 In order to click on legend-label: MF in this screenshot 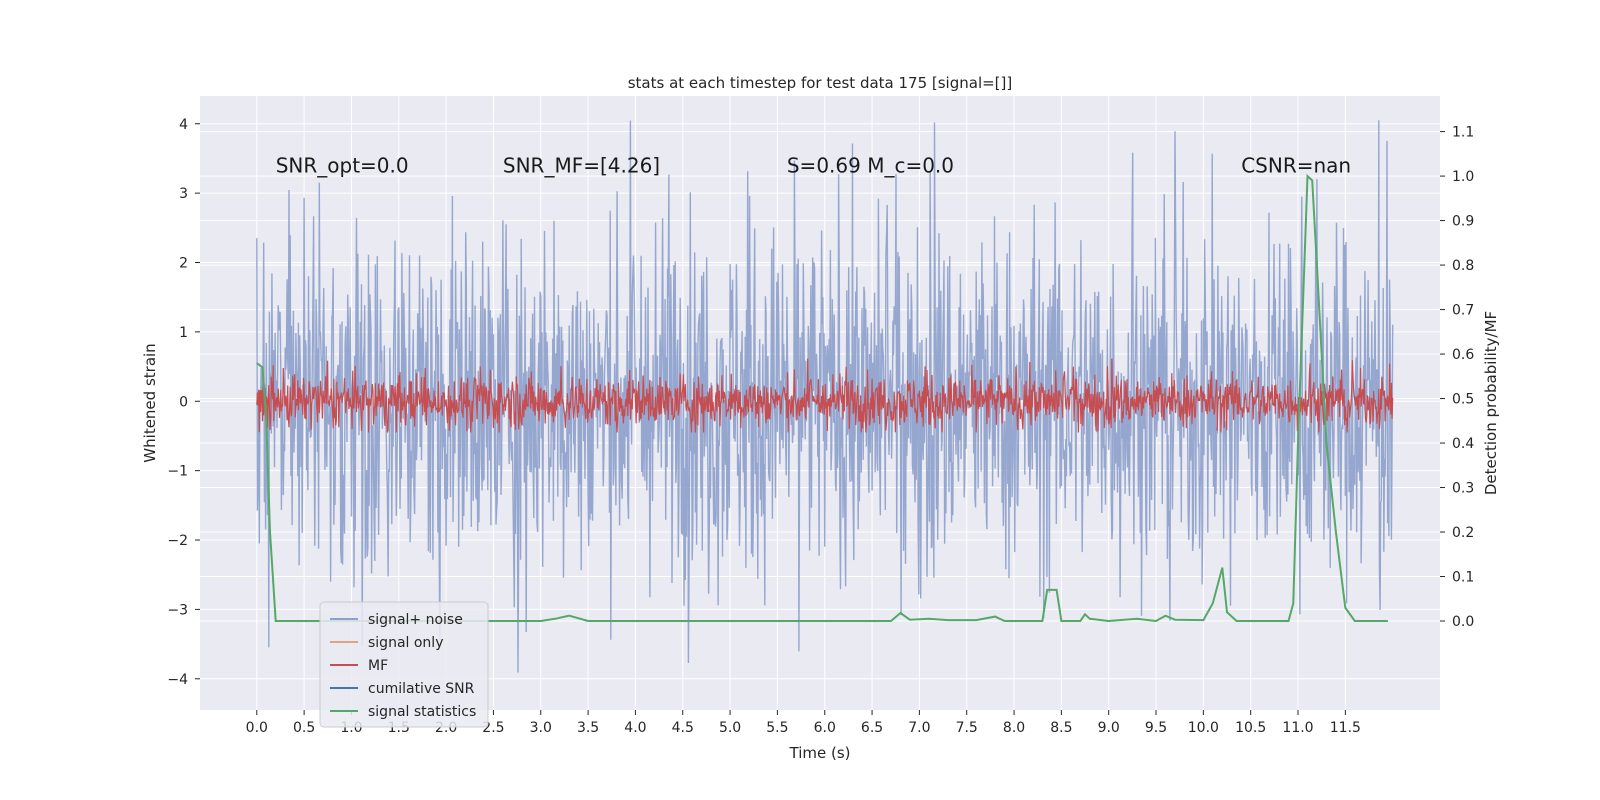, I will do `click(378, 666)`.